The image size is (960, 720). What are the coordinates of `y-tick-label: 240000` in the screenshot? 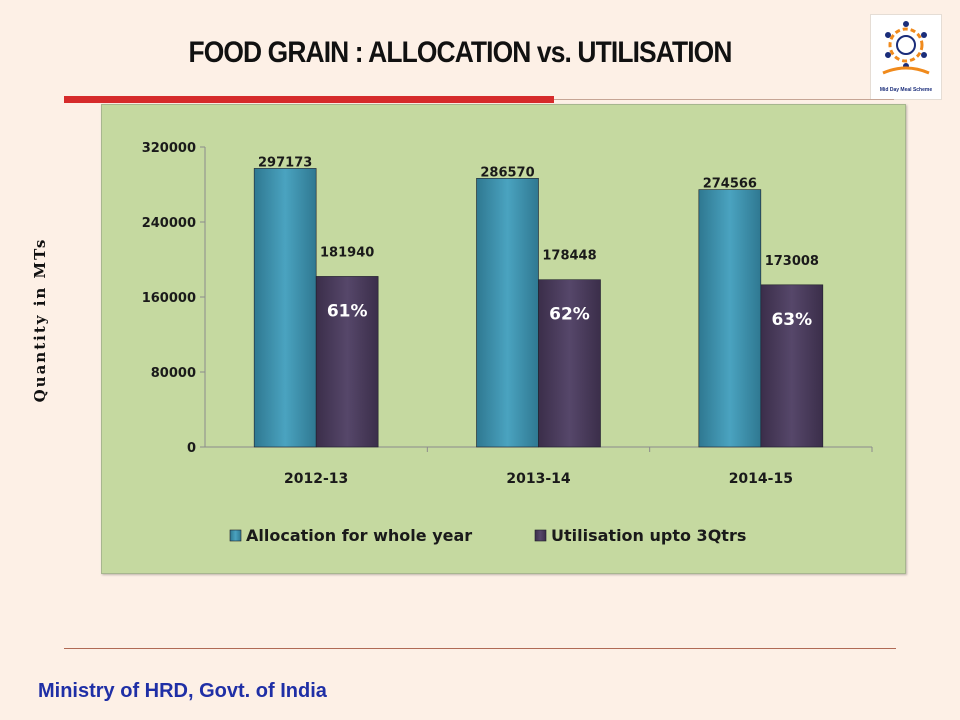 It's located at (169, 223).